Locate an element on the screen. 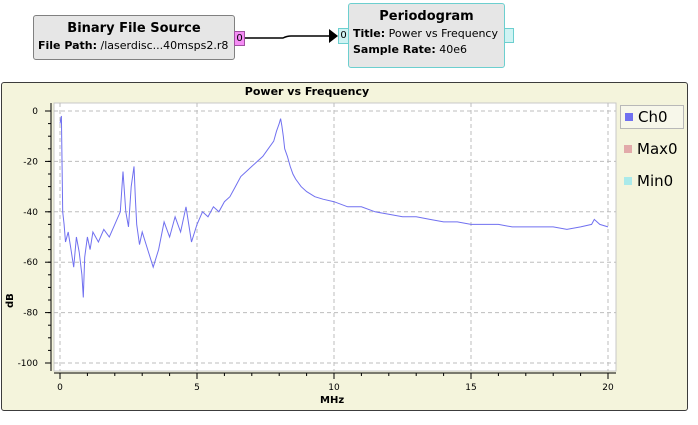 Image resolution: width=698 pixels, height=425 pixels. legend-swatch-ch0 is located at coordinates (629, 117).